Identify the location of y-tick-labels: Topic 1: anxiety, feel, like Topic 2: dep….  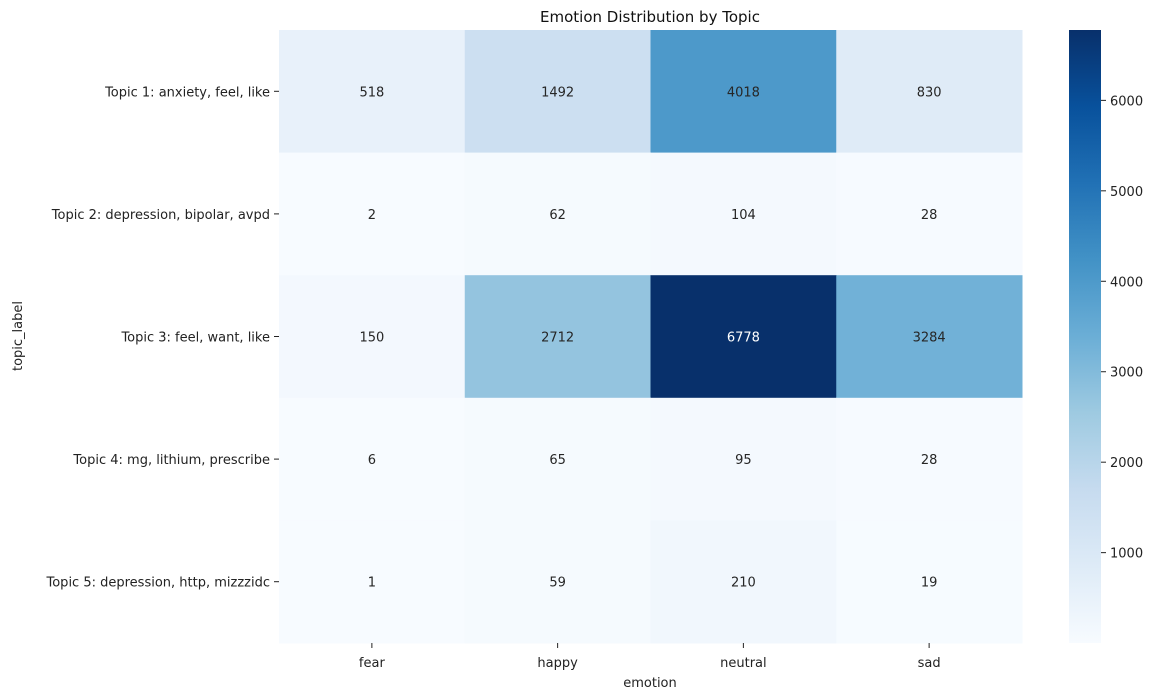
(162, 338).